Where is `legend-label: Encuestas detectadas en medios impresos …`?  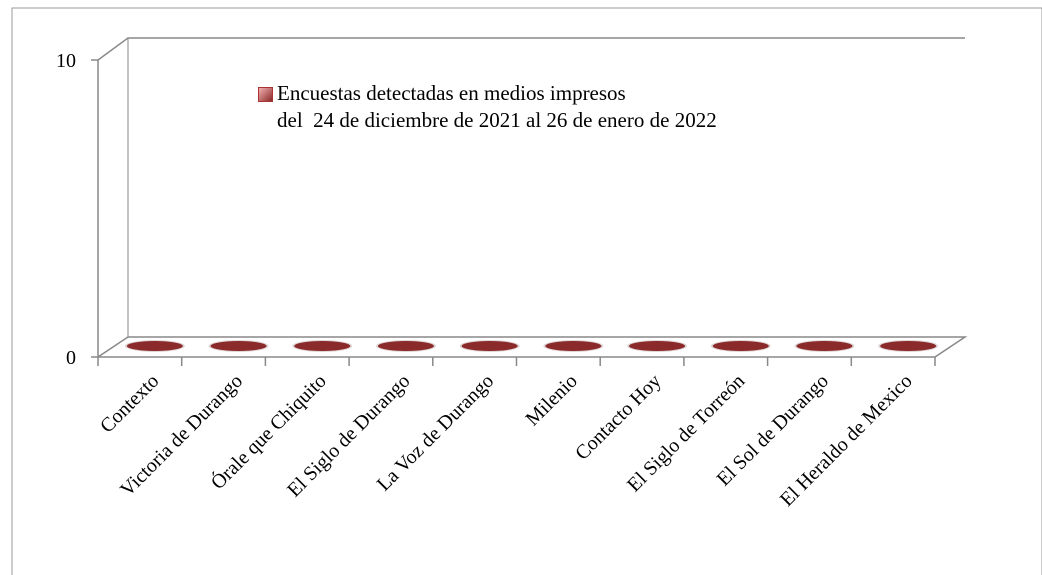
legend-label: Encuestas detectadas en medios impresos … is located at coordinates (497, 106).